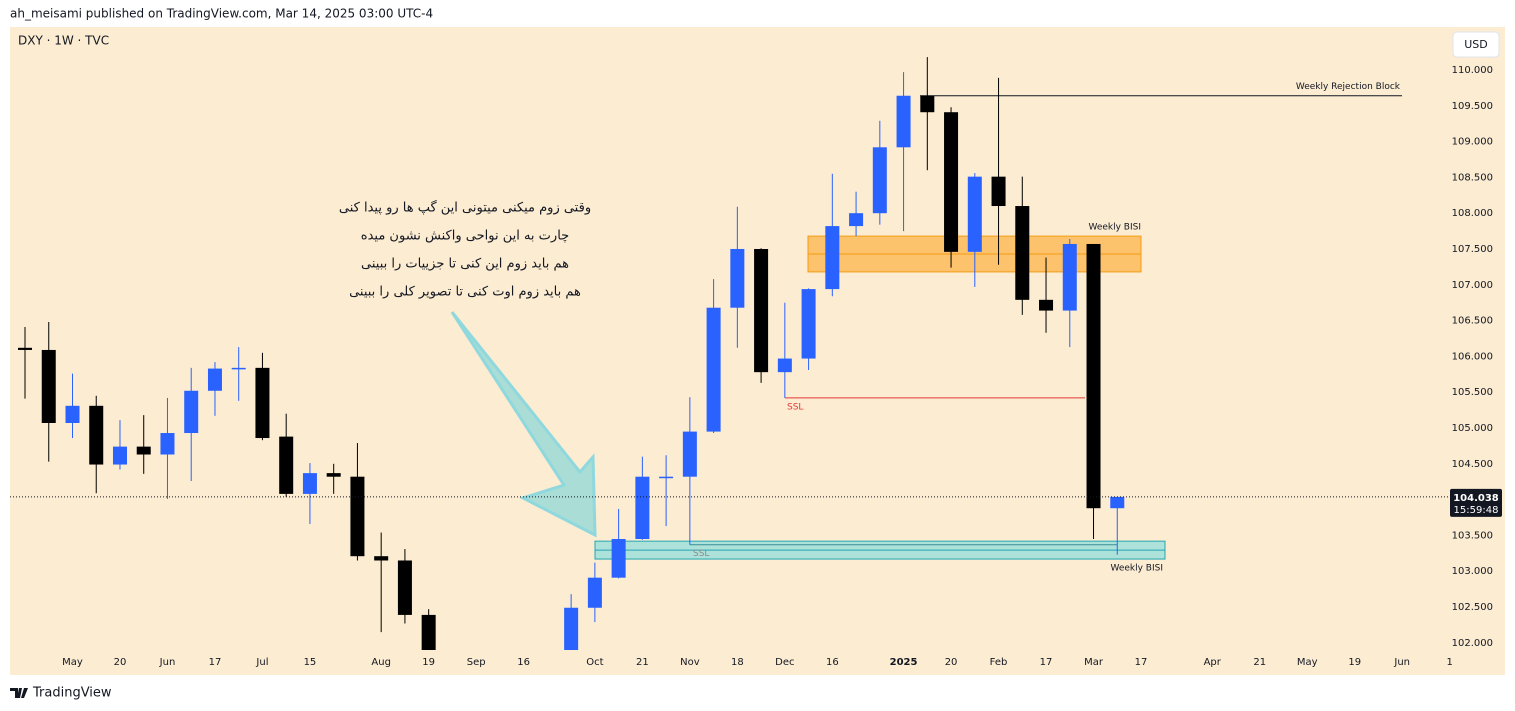  What do you see at coordinates (19, 693) in the screenshot?
I see `brand-logo` at bounding box center [19, 693].